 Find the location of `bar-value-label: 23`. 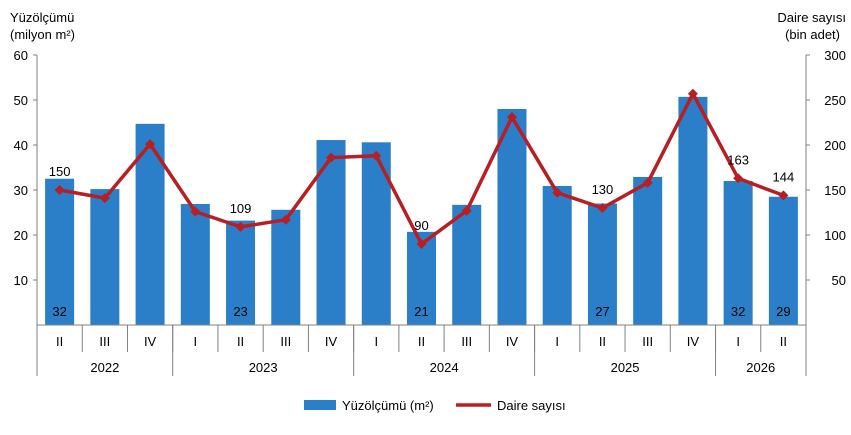

bar-value-label: 23 is located at coordinates (240, 311).